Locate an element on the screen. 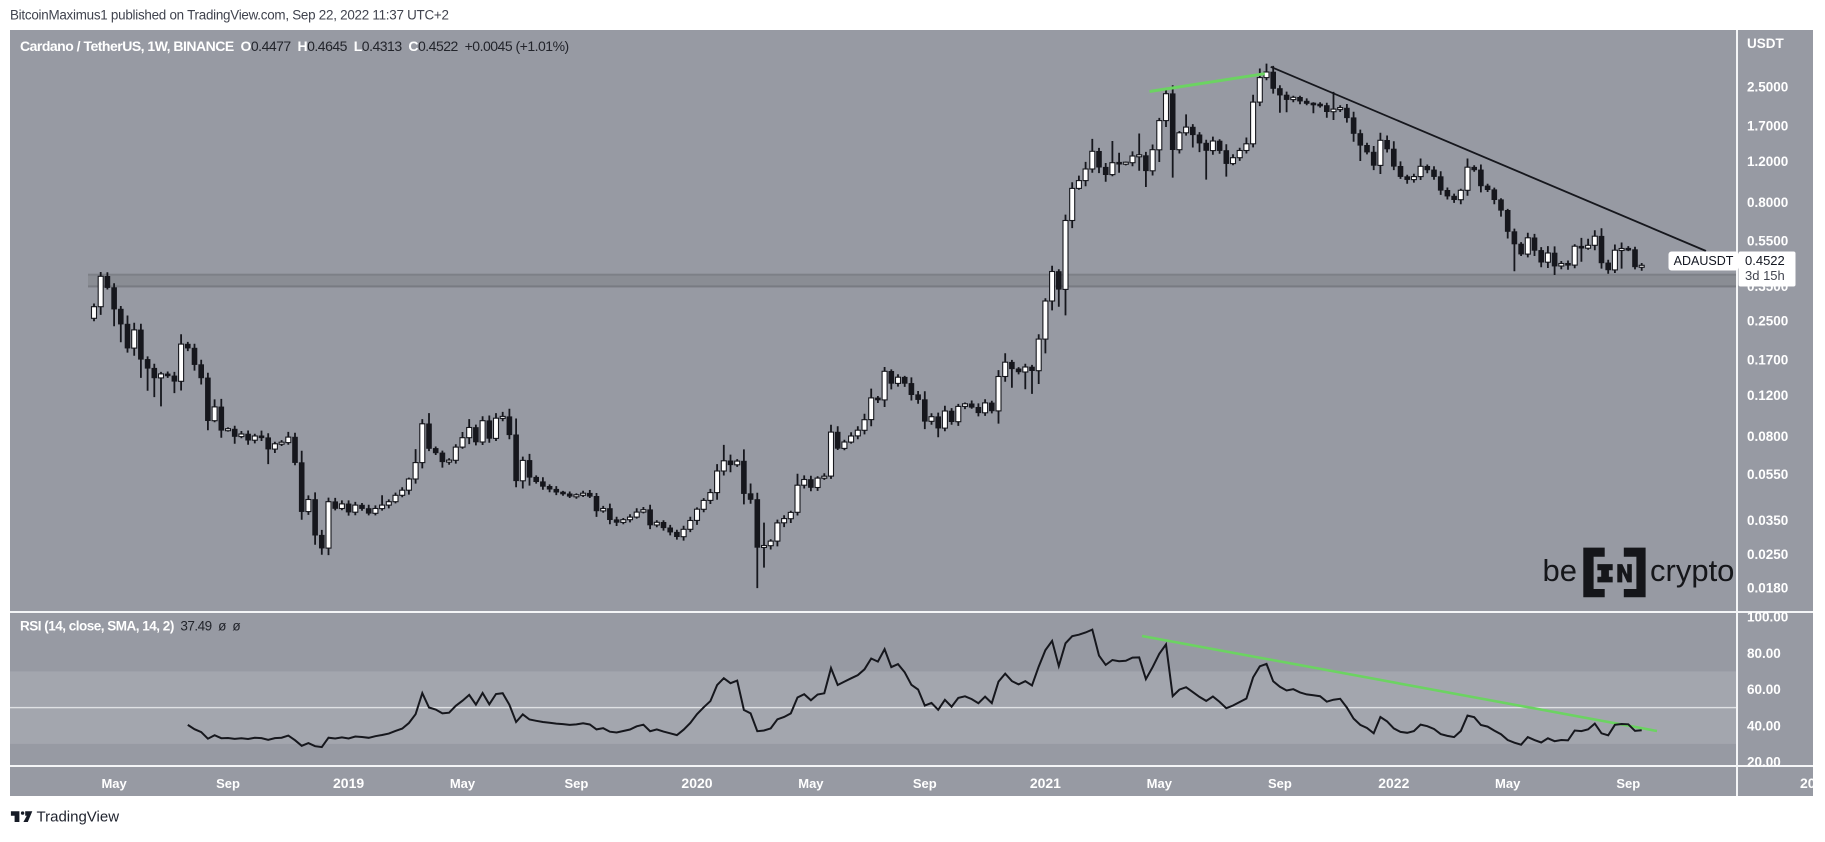 This screenshot has height=842, width=1825. svg-text: 1.7000 is located at coordinates (1767, 126).